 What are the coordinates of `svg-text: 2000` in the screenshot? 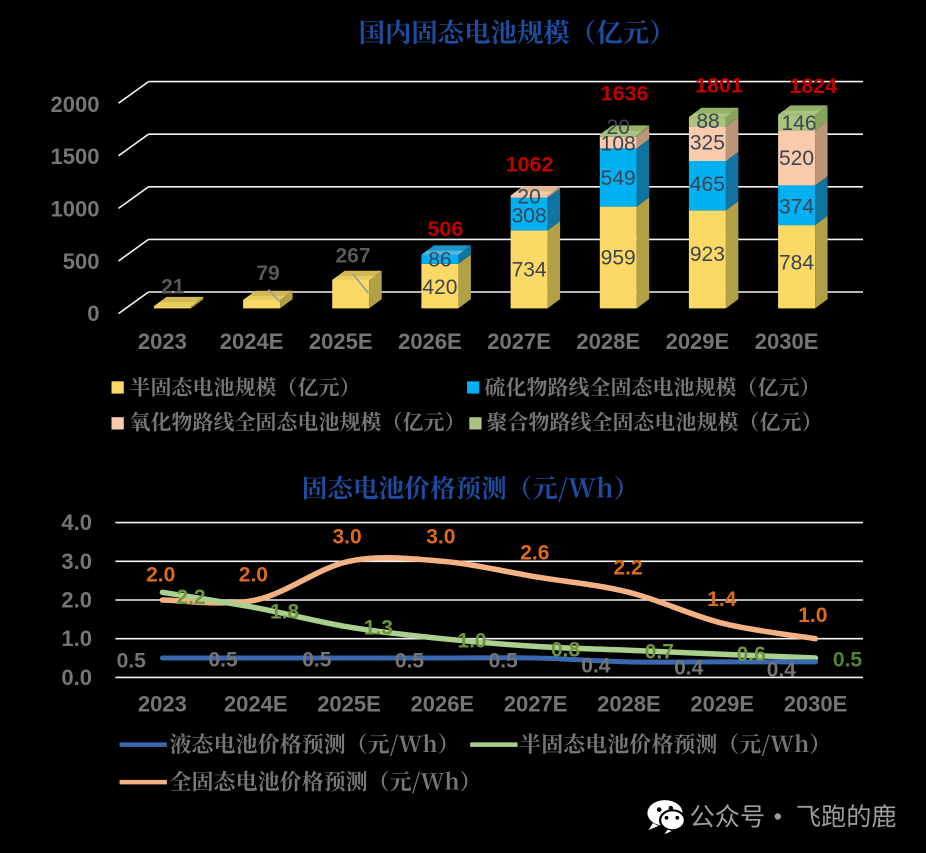 It's located at (75, 104).